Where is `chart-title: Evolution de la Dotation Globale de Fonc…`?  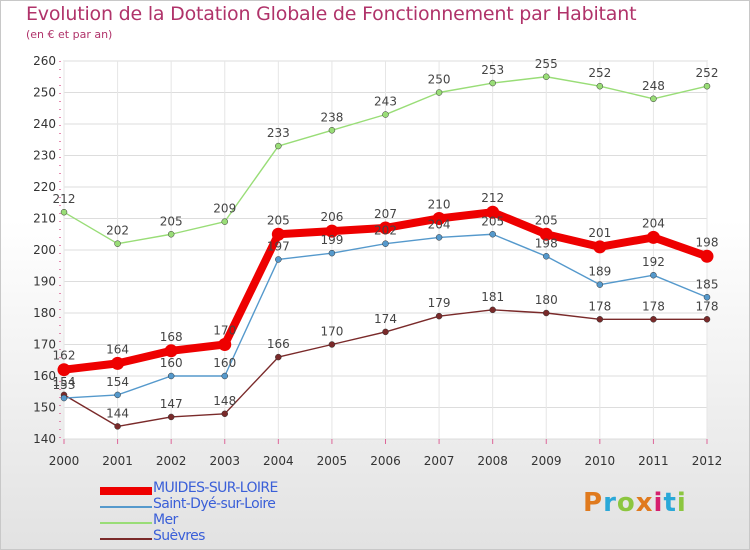
chart-title: Evolution de la Dotation Globale de Fonc… is located at coordinates (331, 14).